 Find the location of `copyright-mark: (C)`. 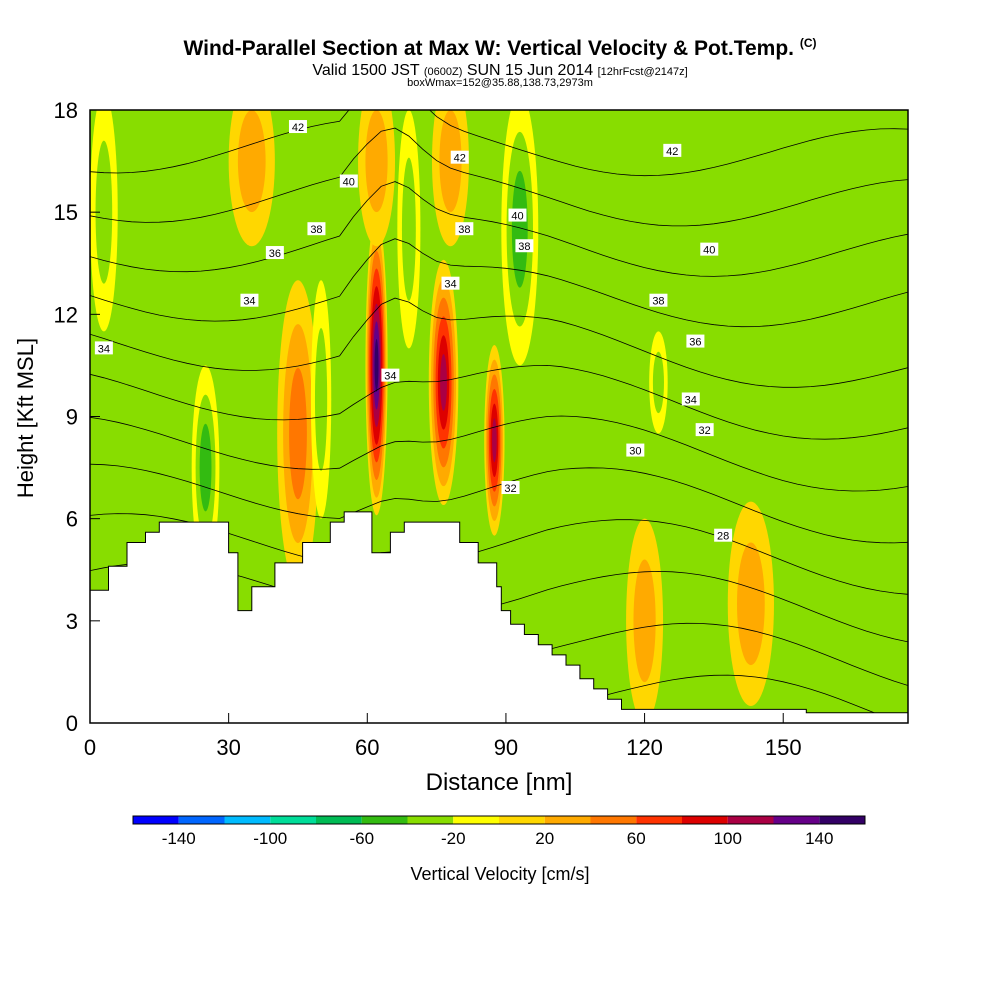

copyright-mark: (C) is located at coordinates (808, 43).